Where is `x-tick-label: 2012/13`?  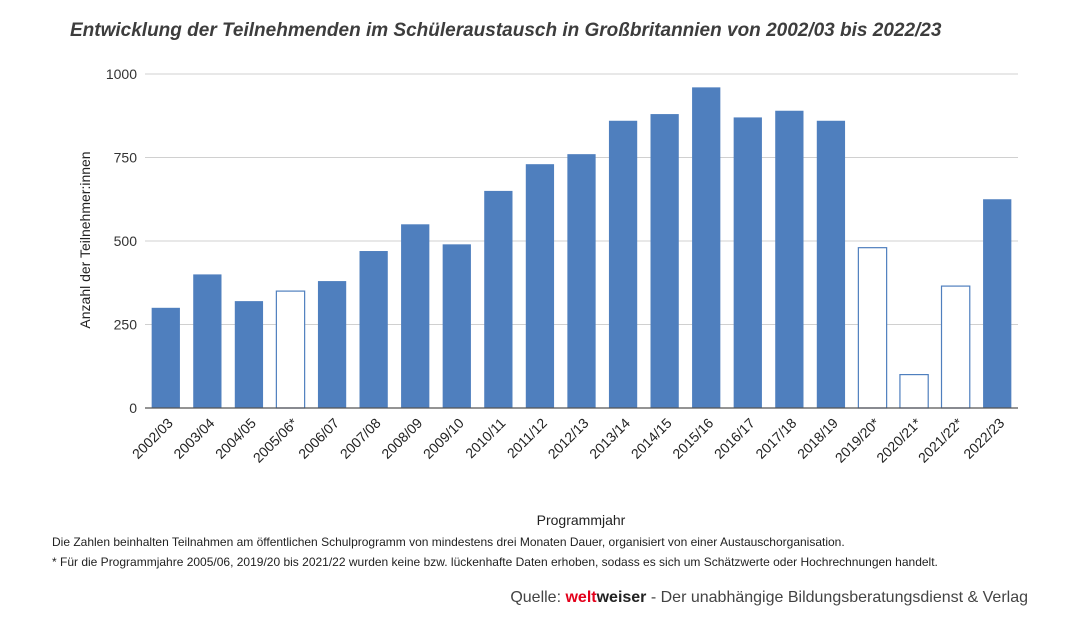 x-tick-label: 2012/13 is located at coordinates (568, 438).